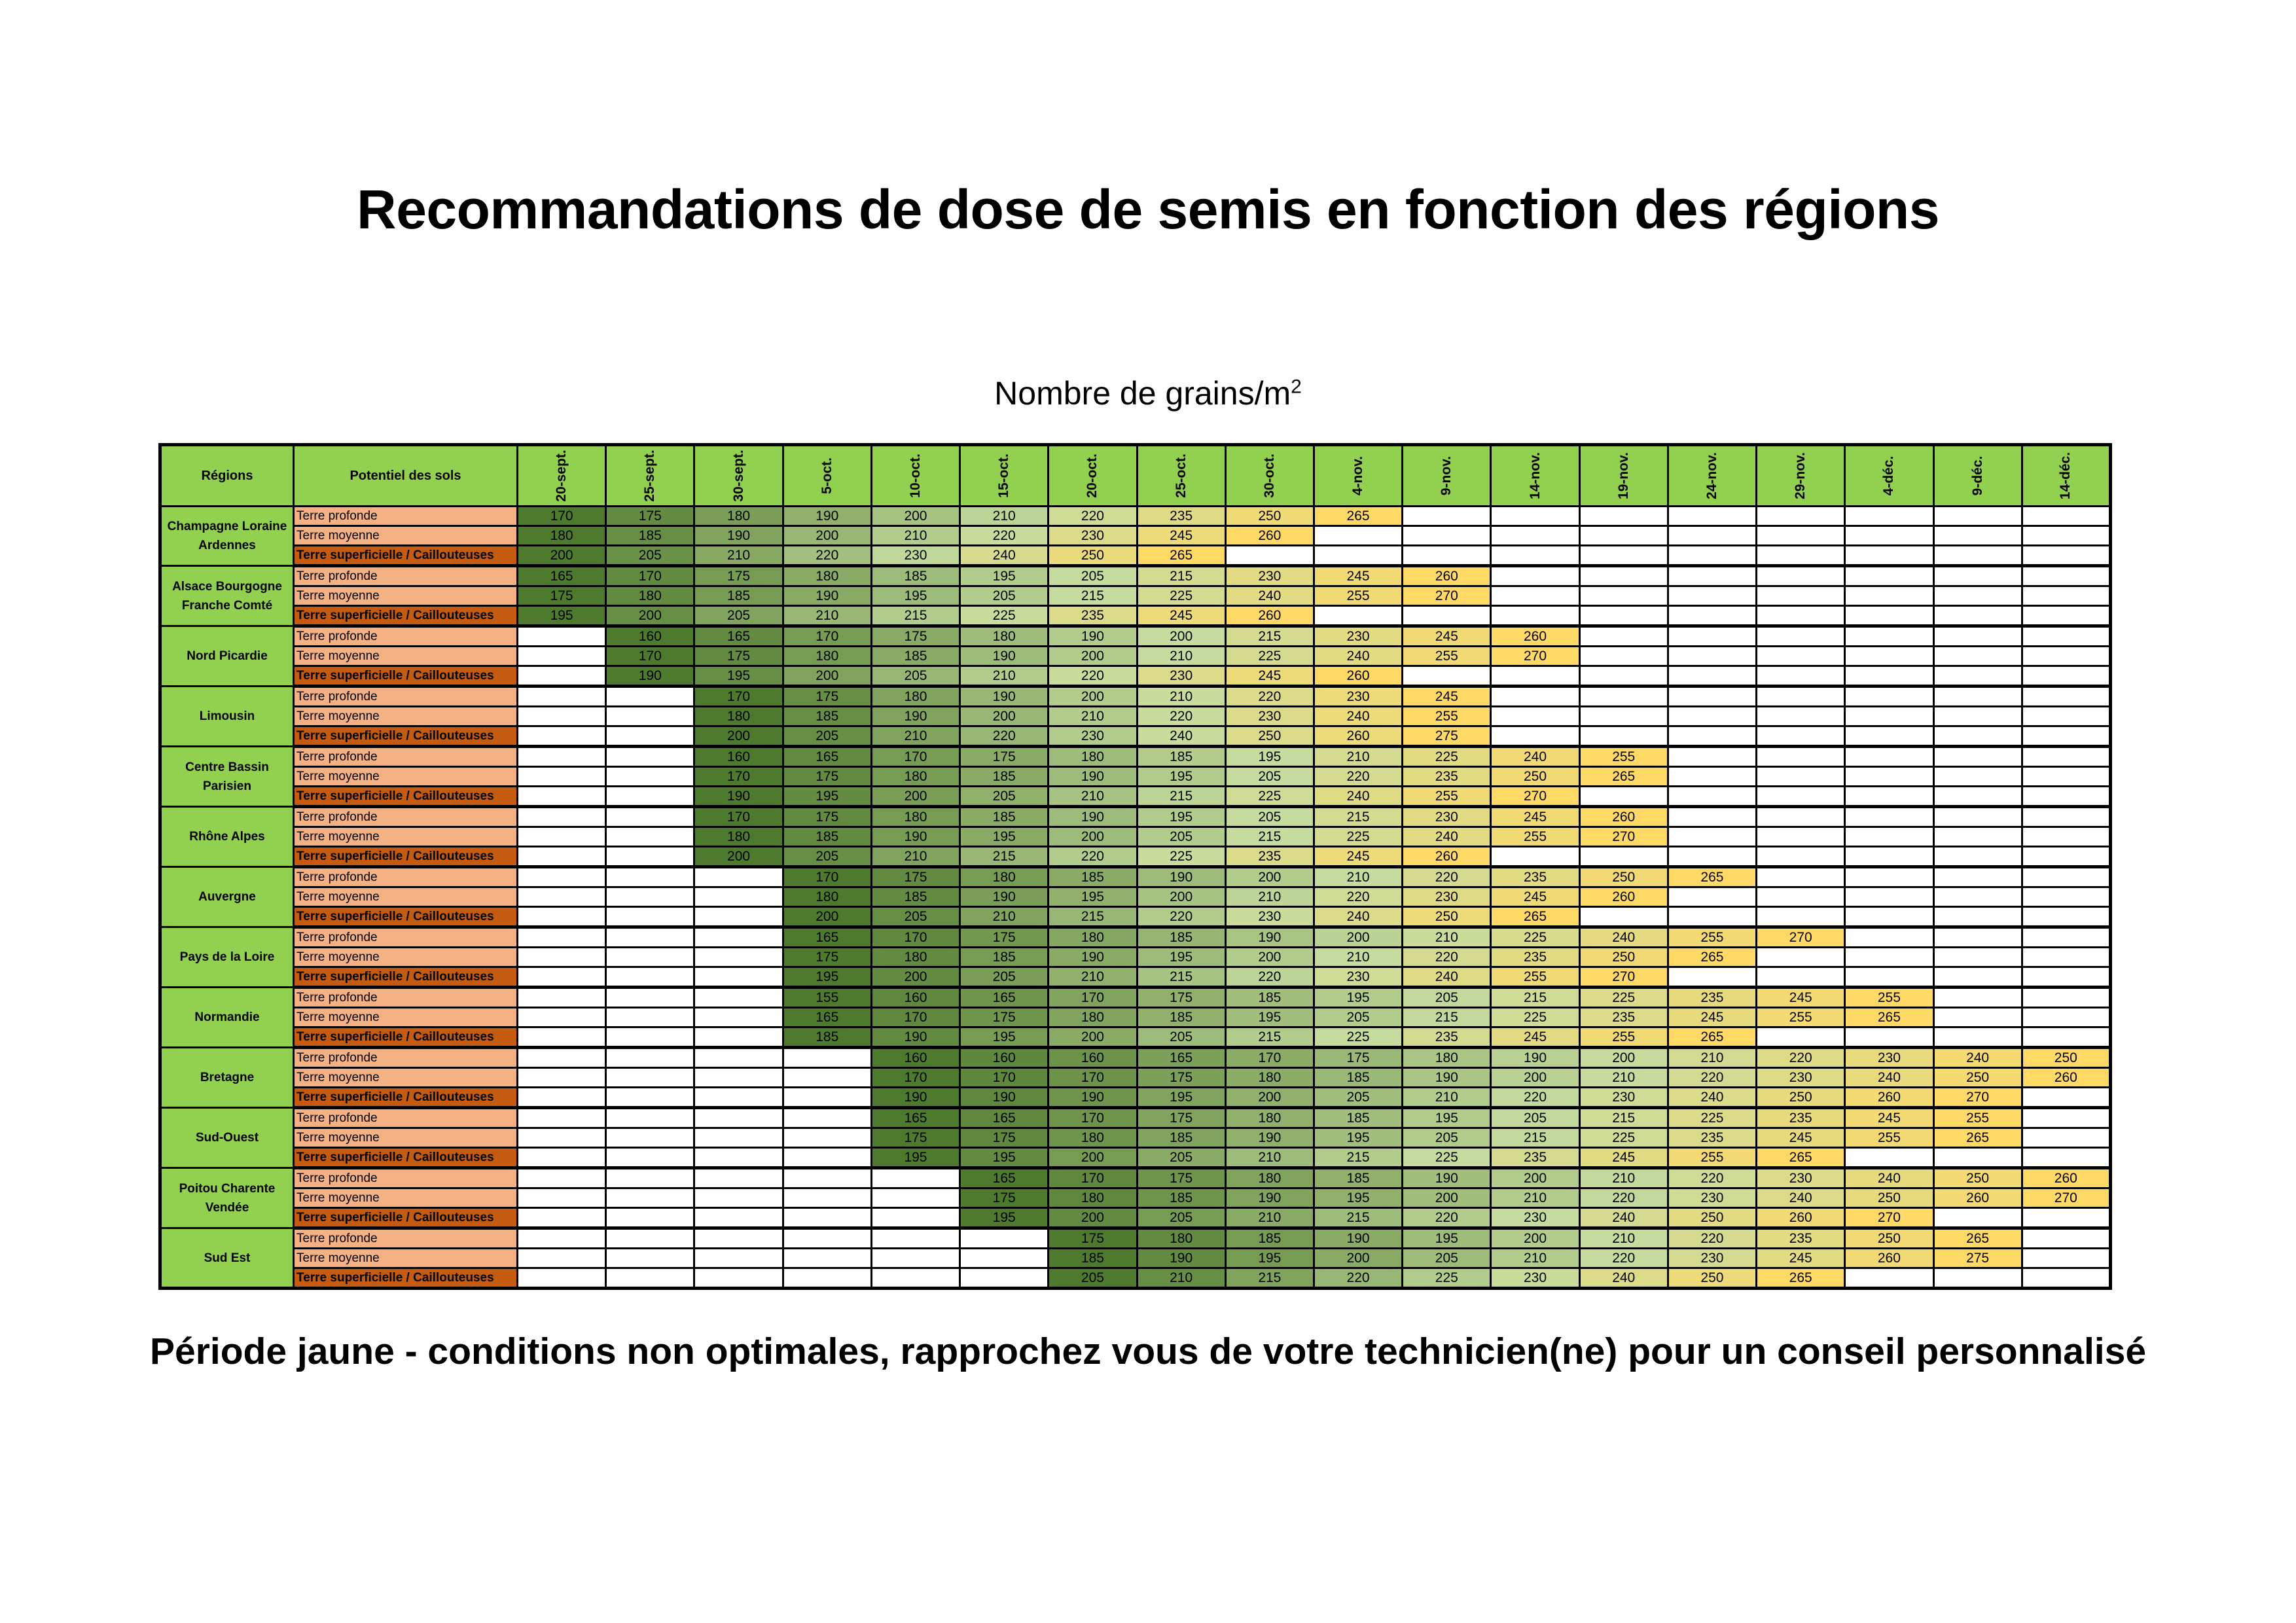 The width and height of the screenshot is (2296, 1623). I want to click on table-row: Terre moyenne 180 185 190 200 210 220 230 245 260, so click(1135, 535).